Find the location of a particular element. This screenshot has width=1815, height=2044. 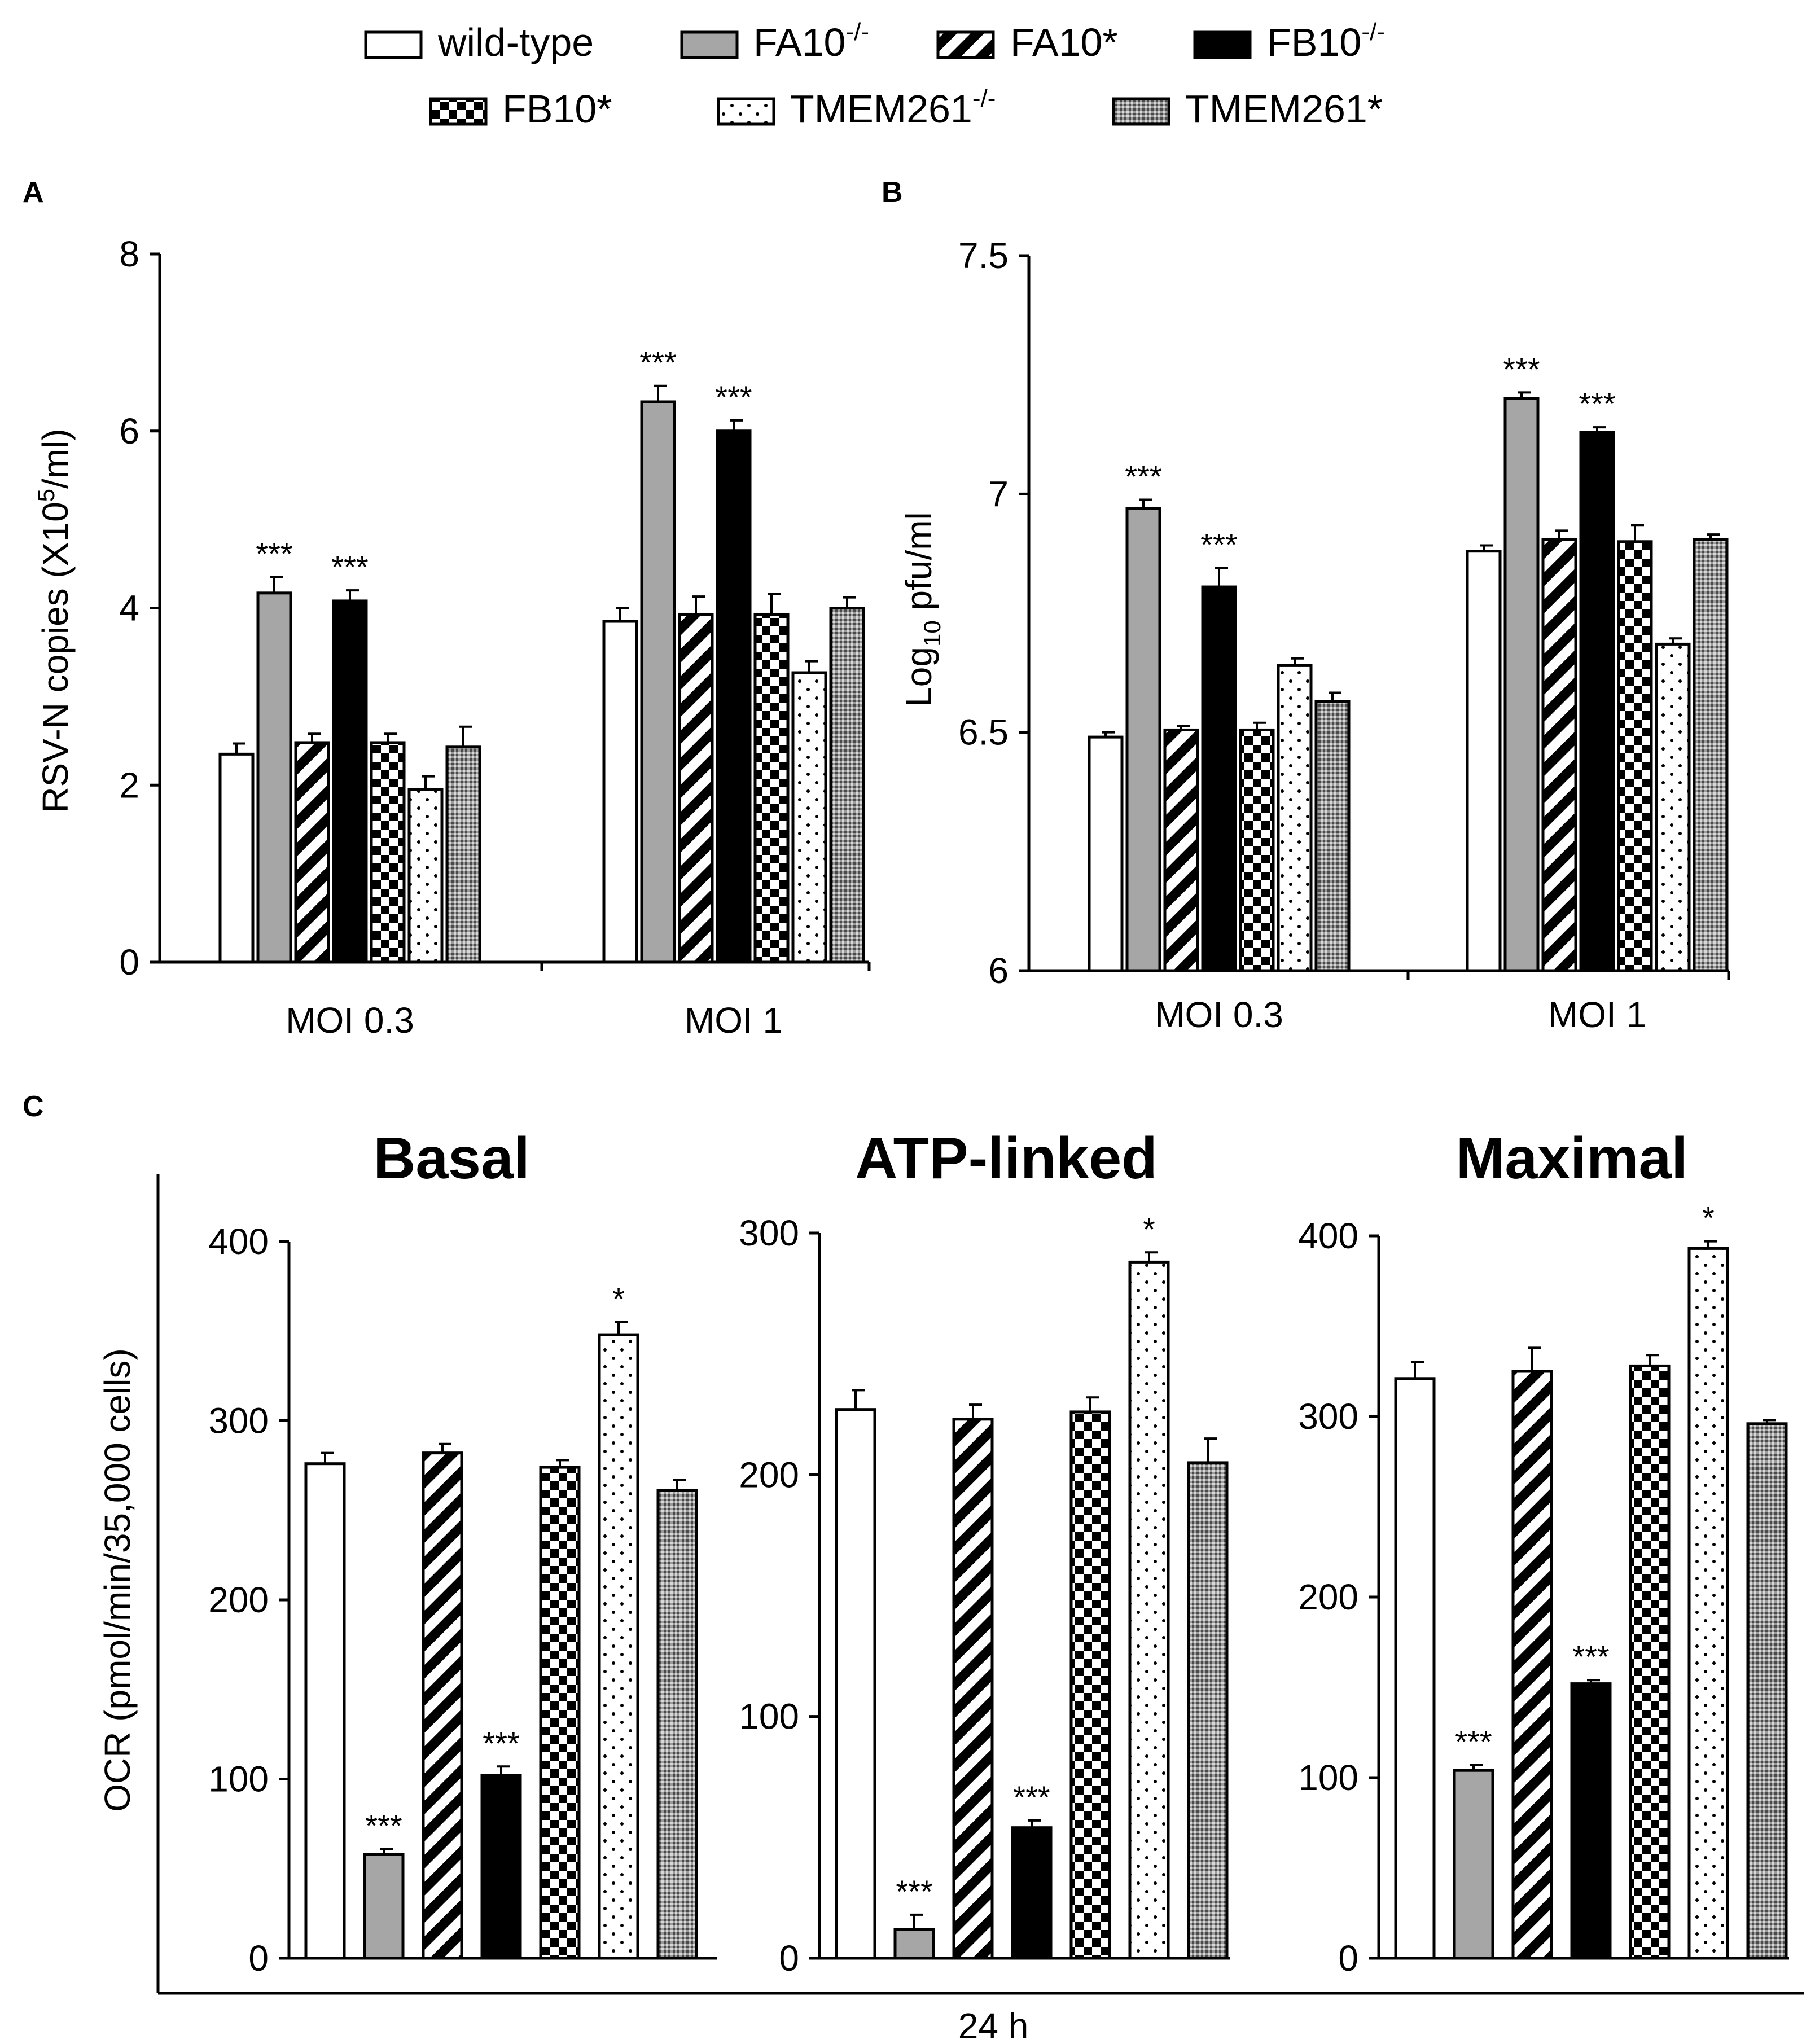

legend-item-tmem261-star: TMEM261* is located at coordinates (1247, 109).